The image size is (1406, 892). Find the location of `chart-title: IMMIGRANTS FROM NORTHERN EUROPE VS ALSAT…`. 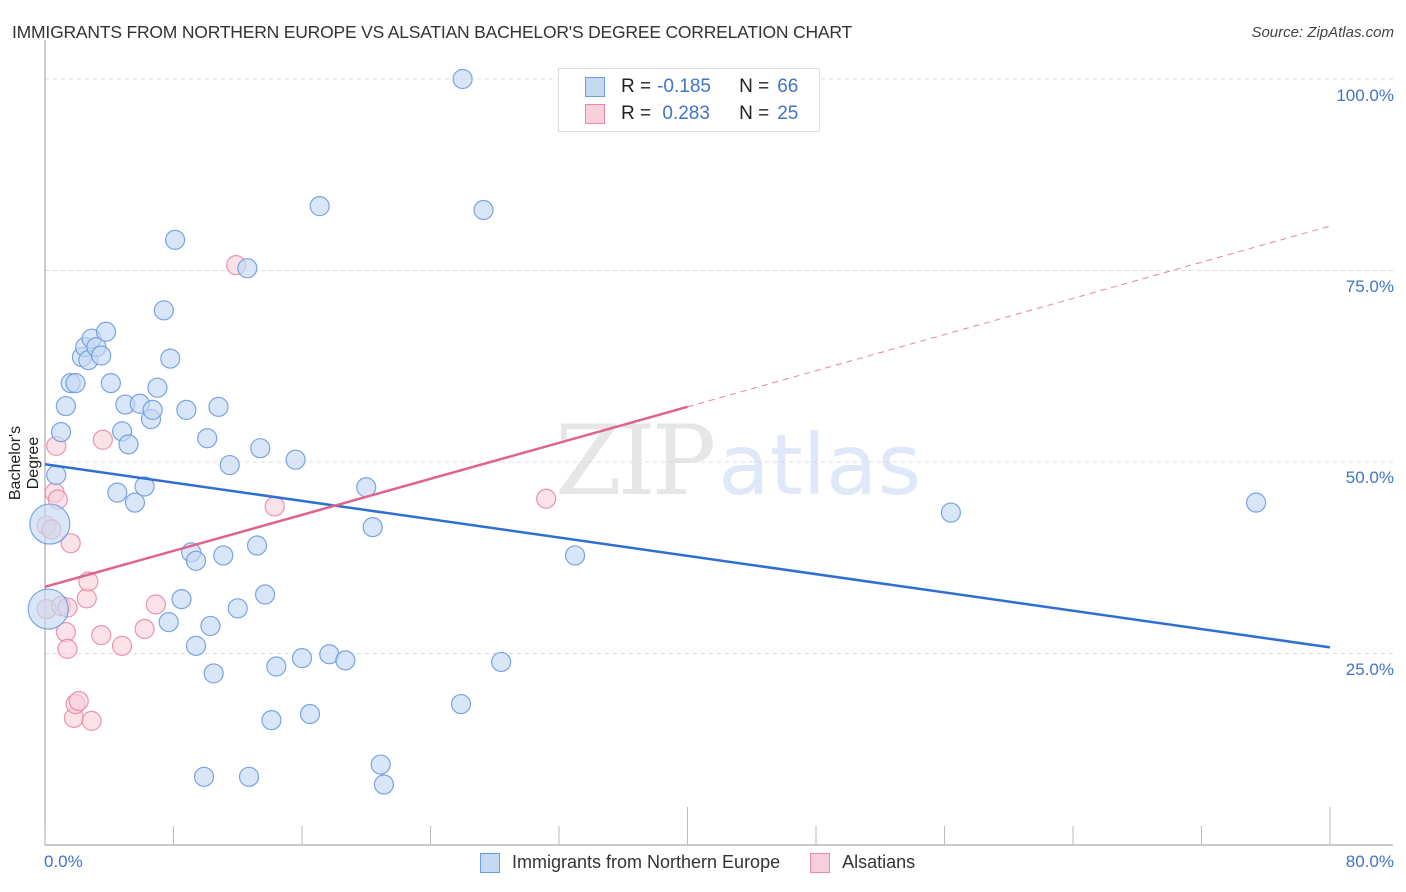

chart-title: IMMIGRANTS FROM NORTHERN EUROPE VS ALSAT… is located at coordinates (432, 32).